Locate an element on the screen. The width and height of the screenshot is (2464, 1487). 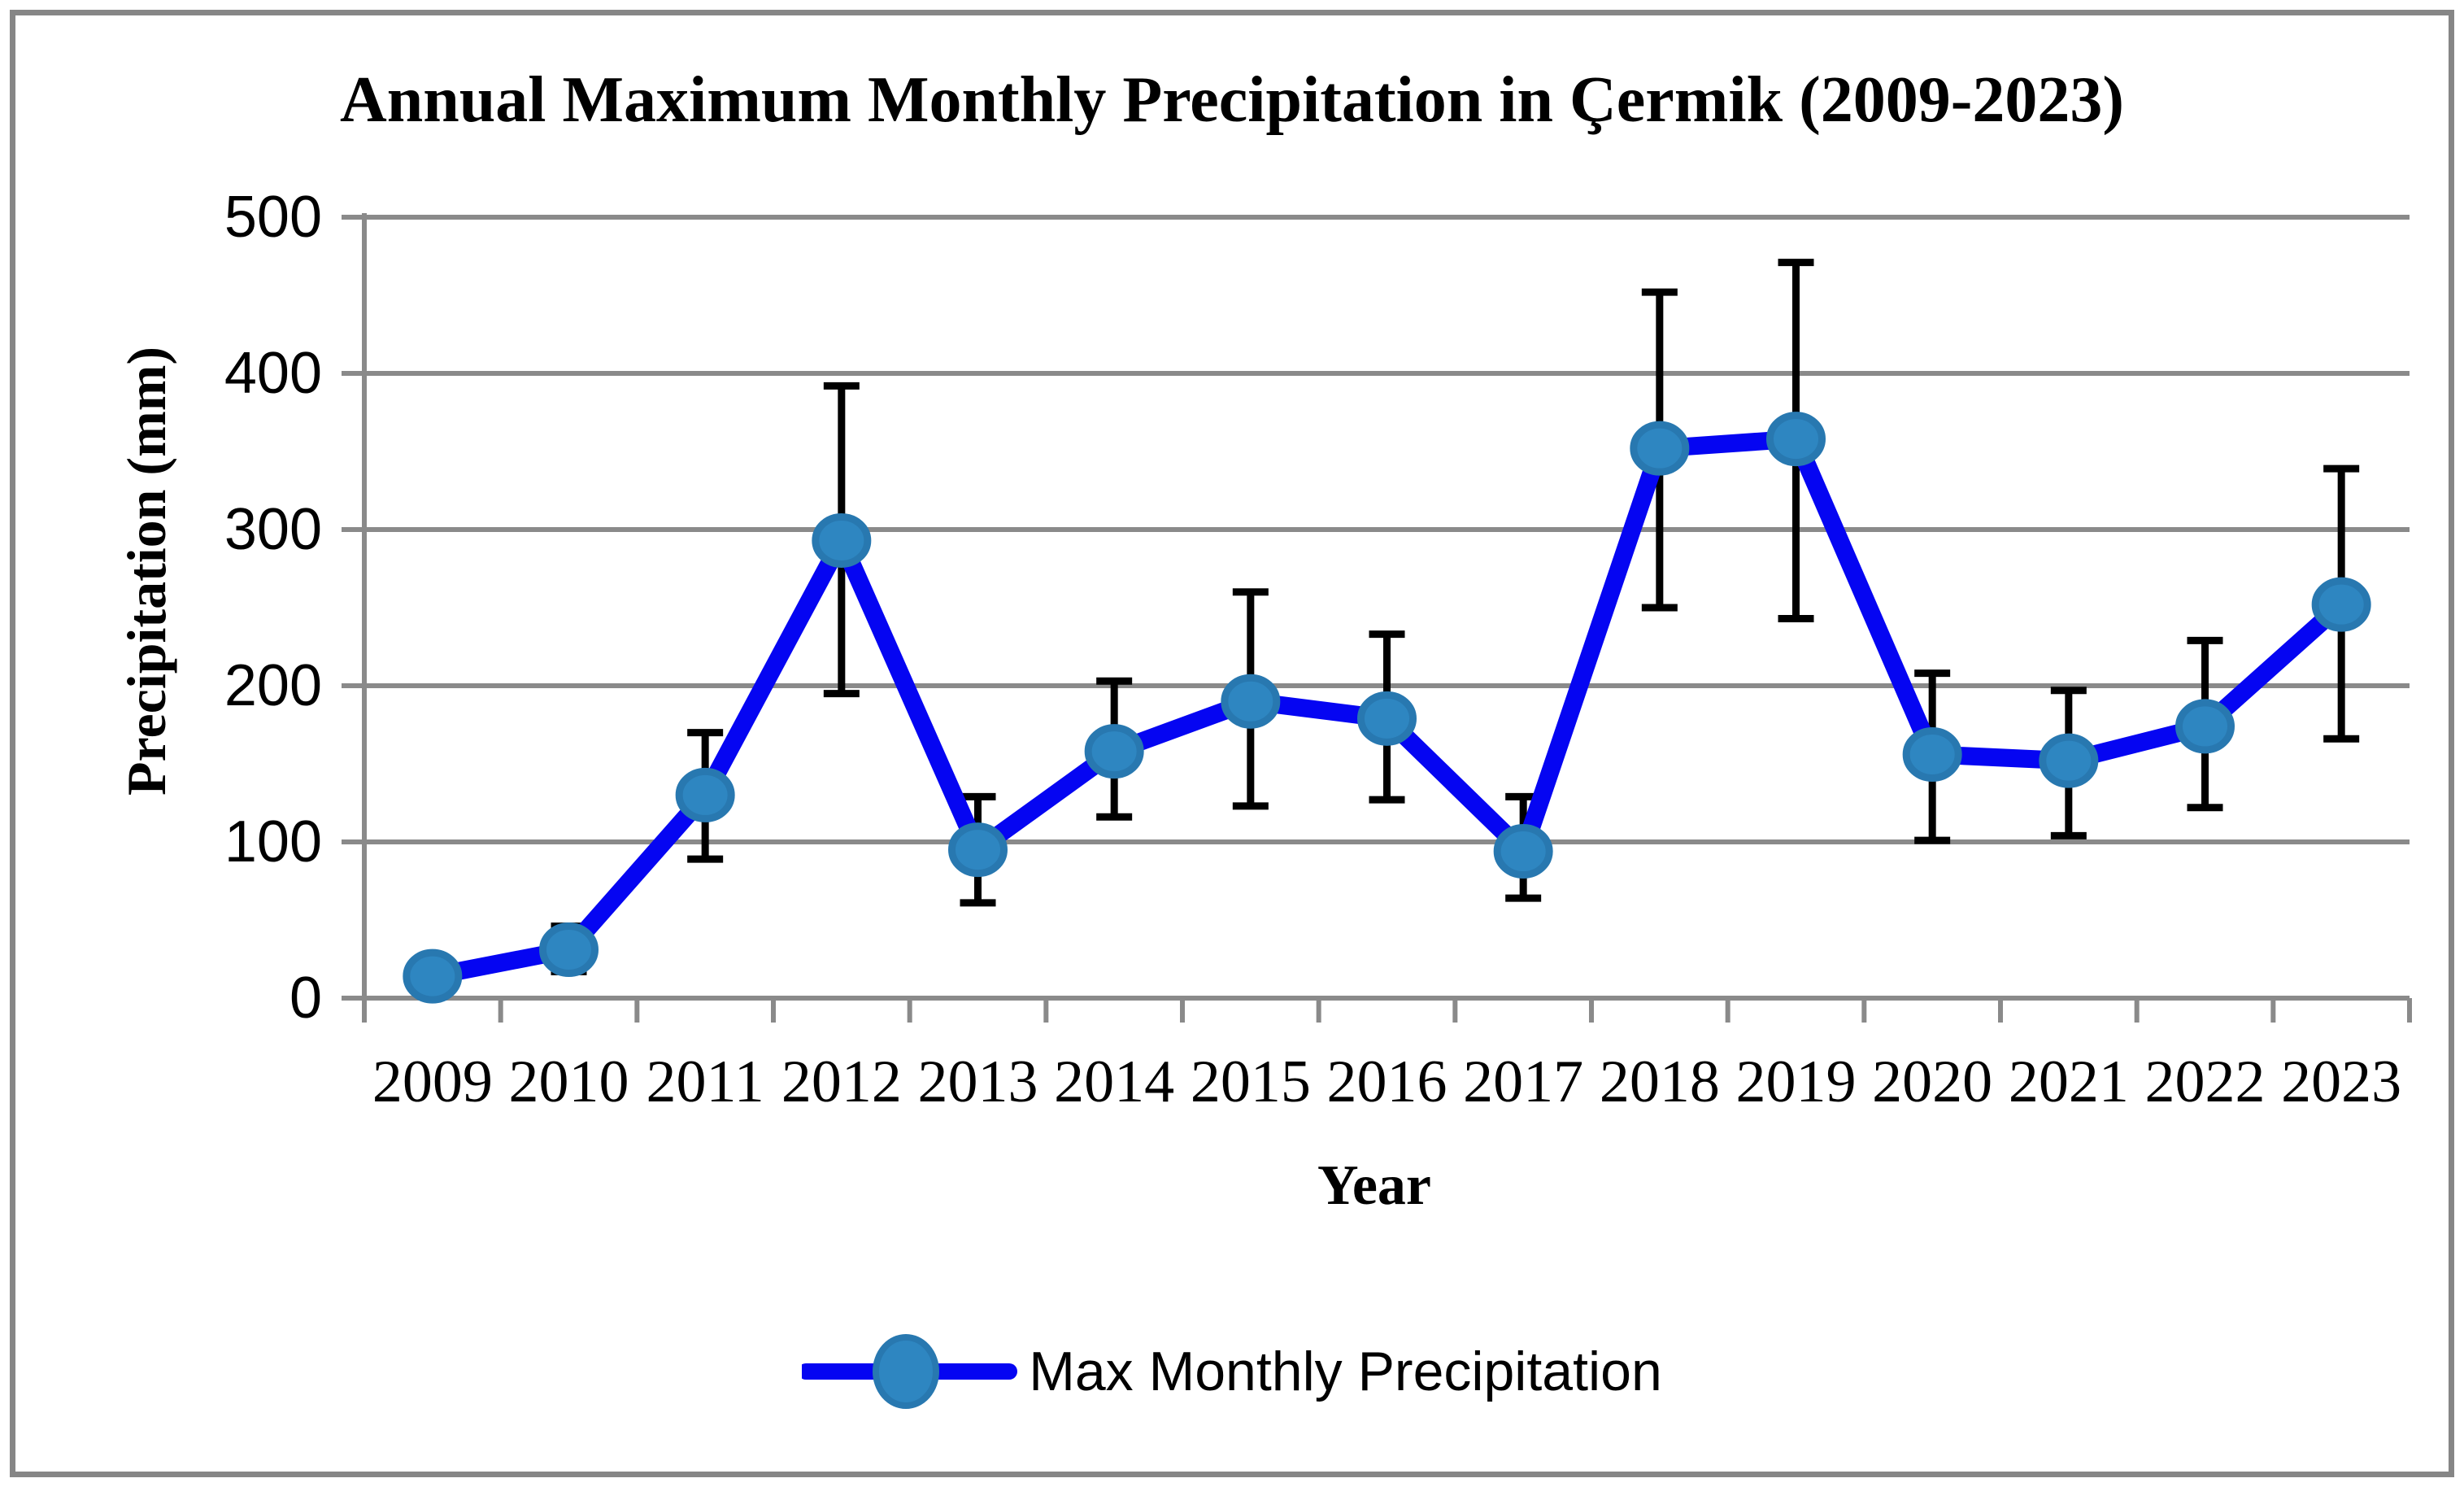
x-tick-label: 2017 is located at coordinates (1523, 1082).